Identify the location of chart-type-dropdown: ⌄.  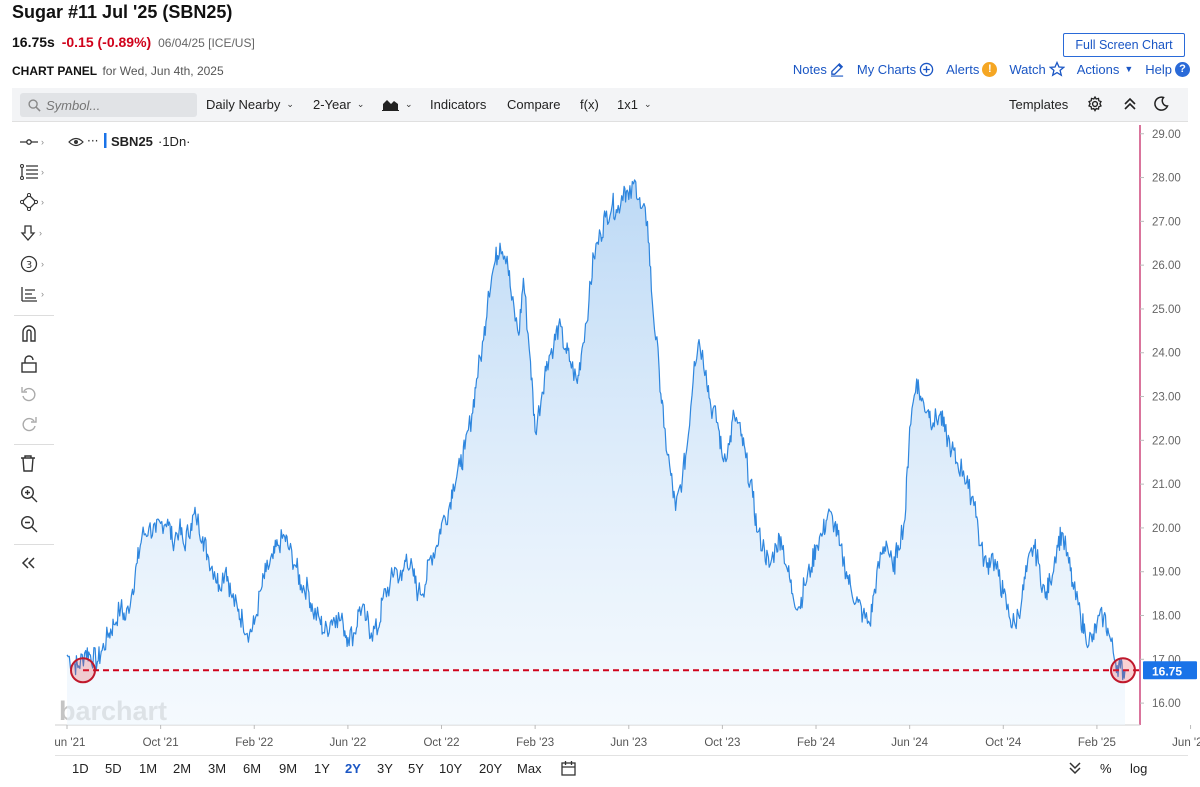
(397, 104).